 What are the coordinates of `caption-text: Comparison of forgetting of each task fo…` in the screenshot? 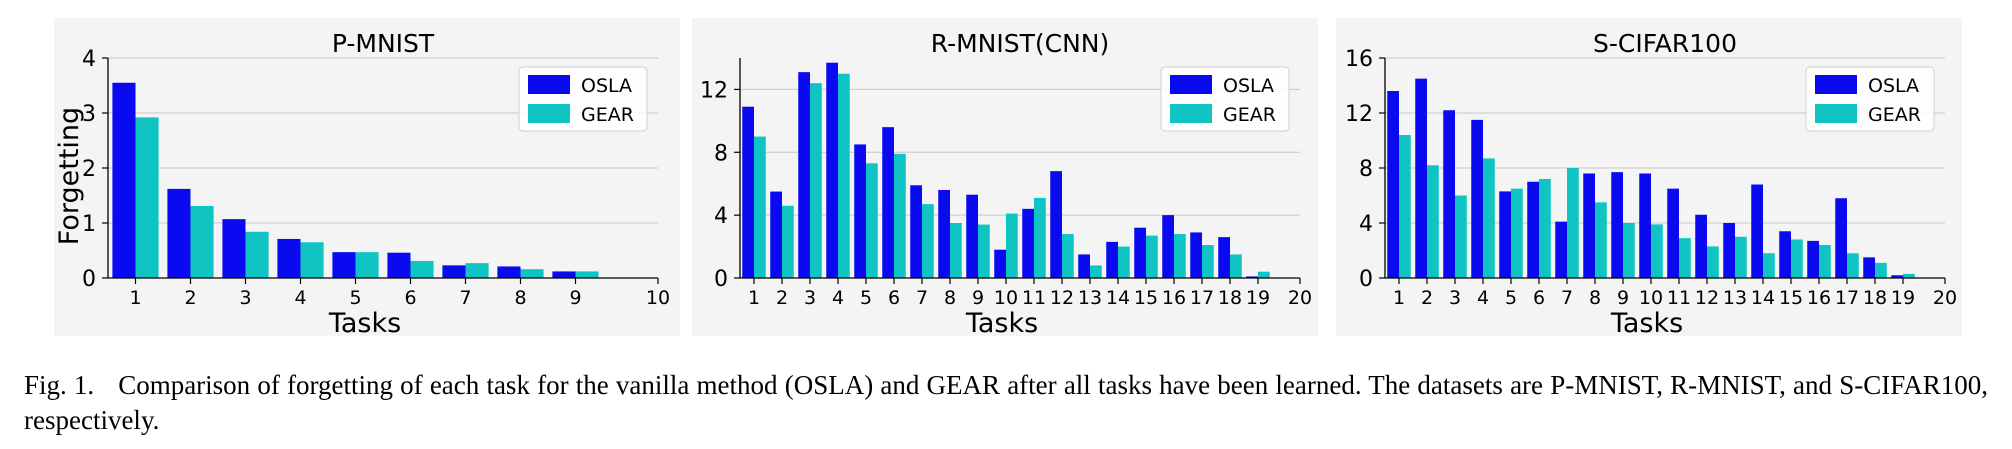 It's located at (1006, 402).